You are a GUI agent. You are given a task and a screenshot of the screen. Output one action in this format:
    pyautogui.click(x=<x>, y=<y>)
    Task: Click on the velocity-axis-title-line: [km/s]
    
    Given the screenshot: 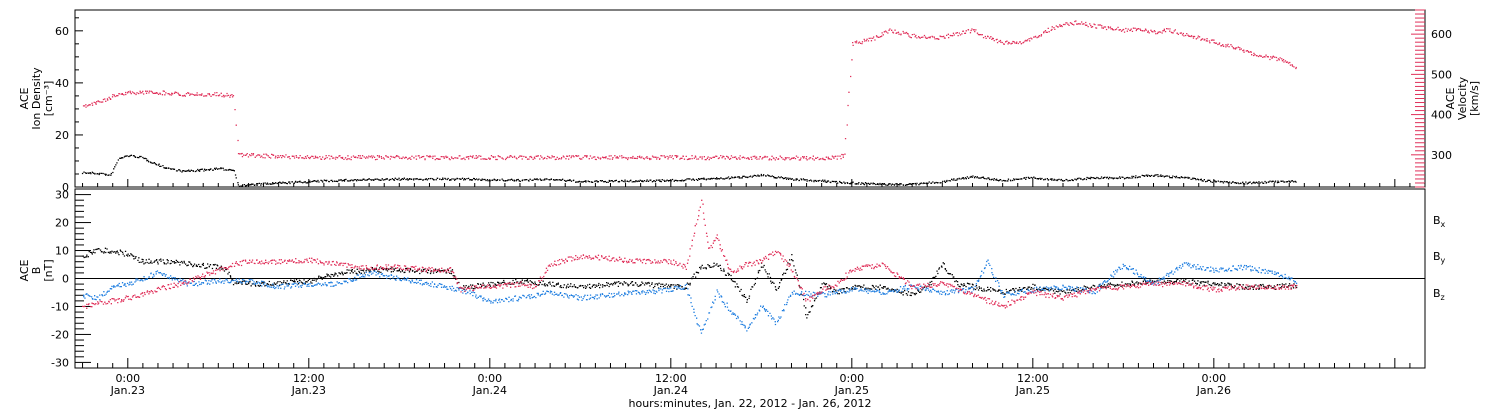 What is the action you would take?
    pyautogui.click(x=1474, y=98)
    